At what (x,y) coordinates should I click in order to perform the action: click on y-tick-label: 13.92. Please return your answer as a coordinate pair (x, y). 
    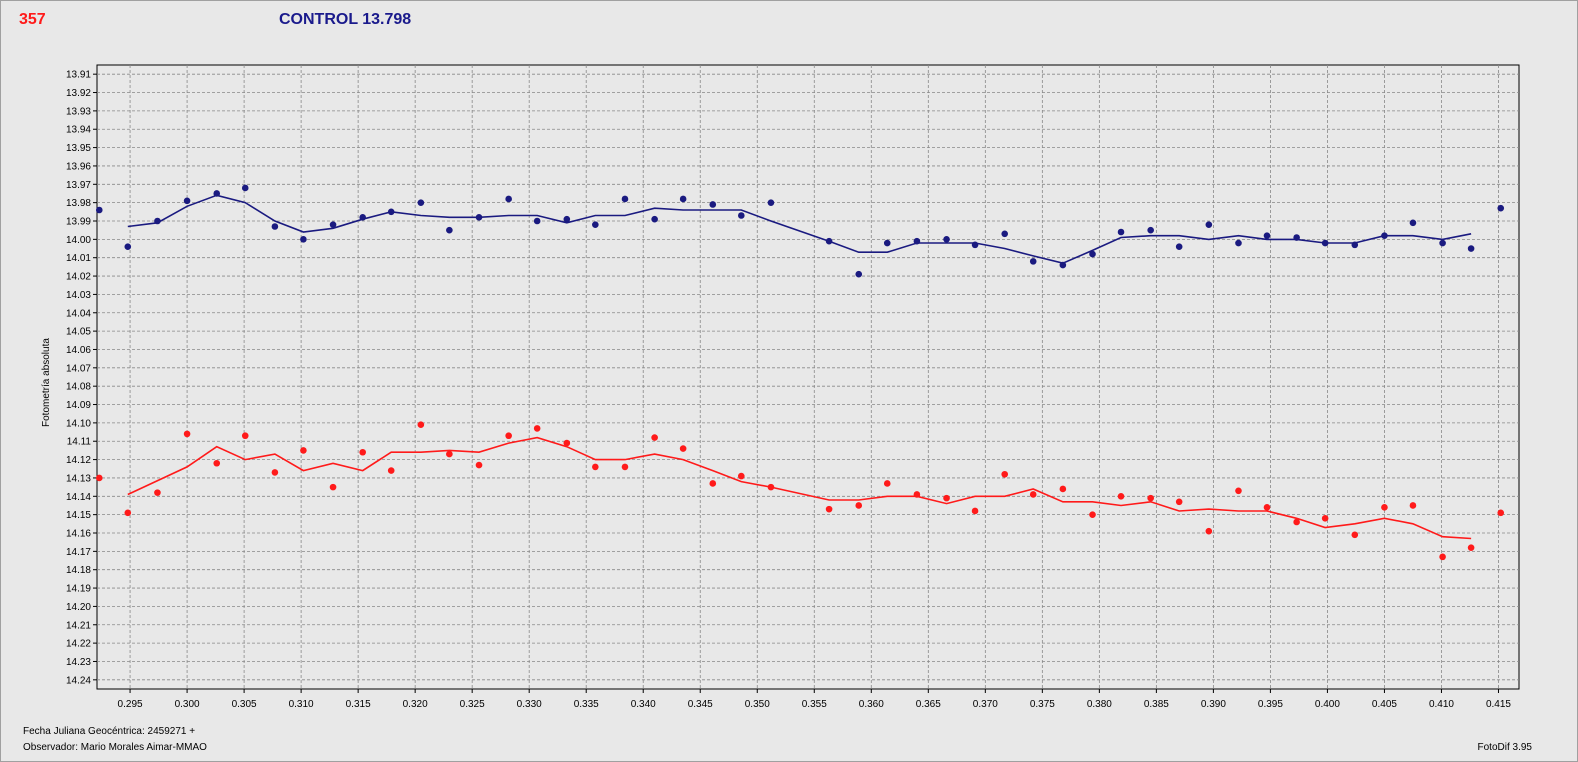
    Looking at the image, I should click on (78, 93).